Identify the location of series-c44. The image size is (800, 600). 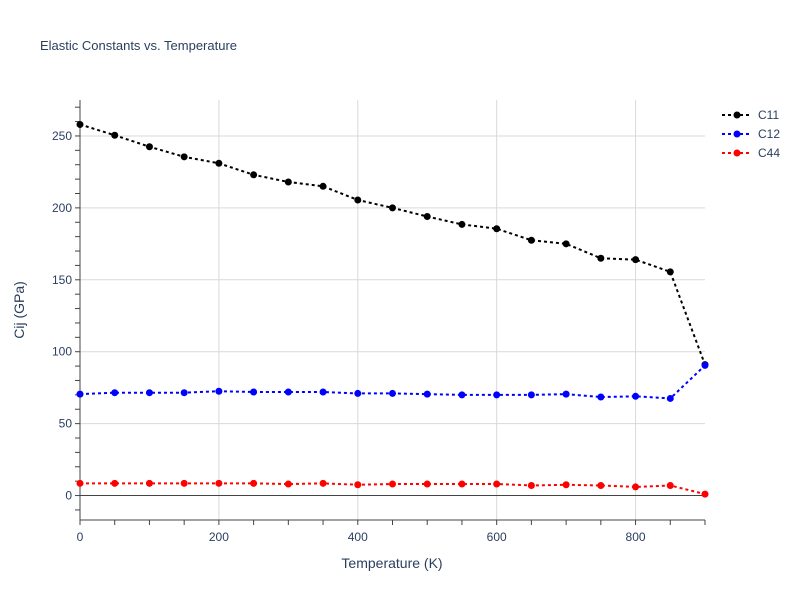
(392, 488).